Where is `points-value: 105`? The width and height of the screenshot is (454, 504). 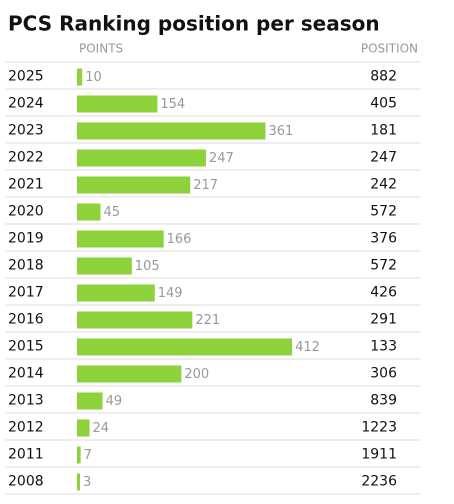
points-value: 105 is located at coordinates (147, 266).